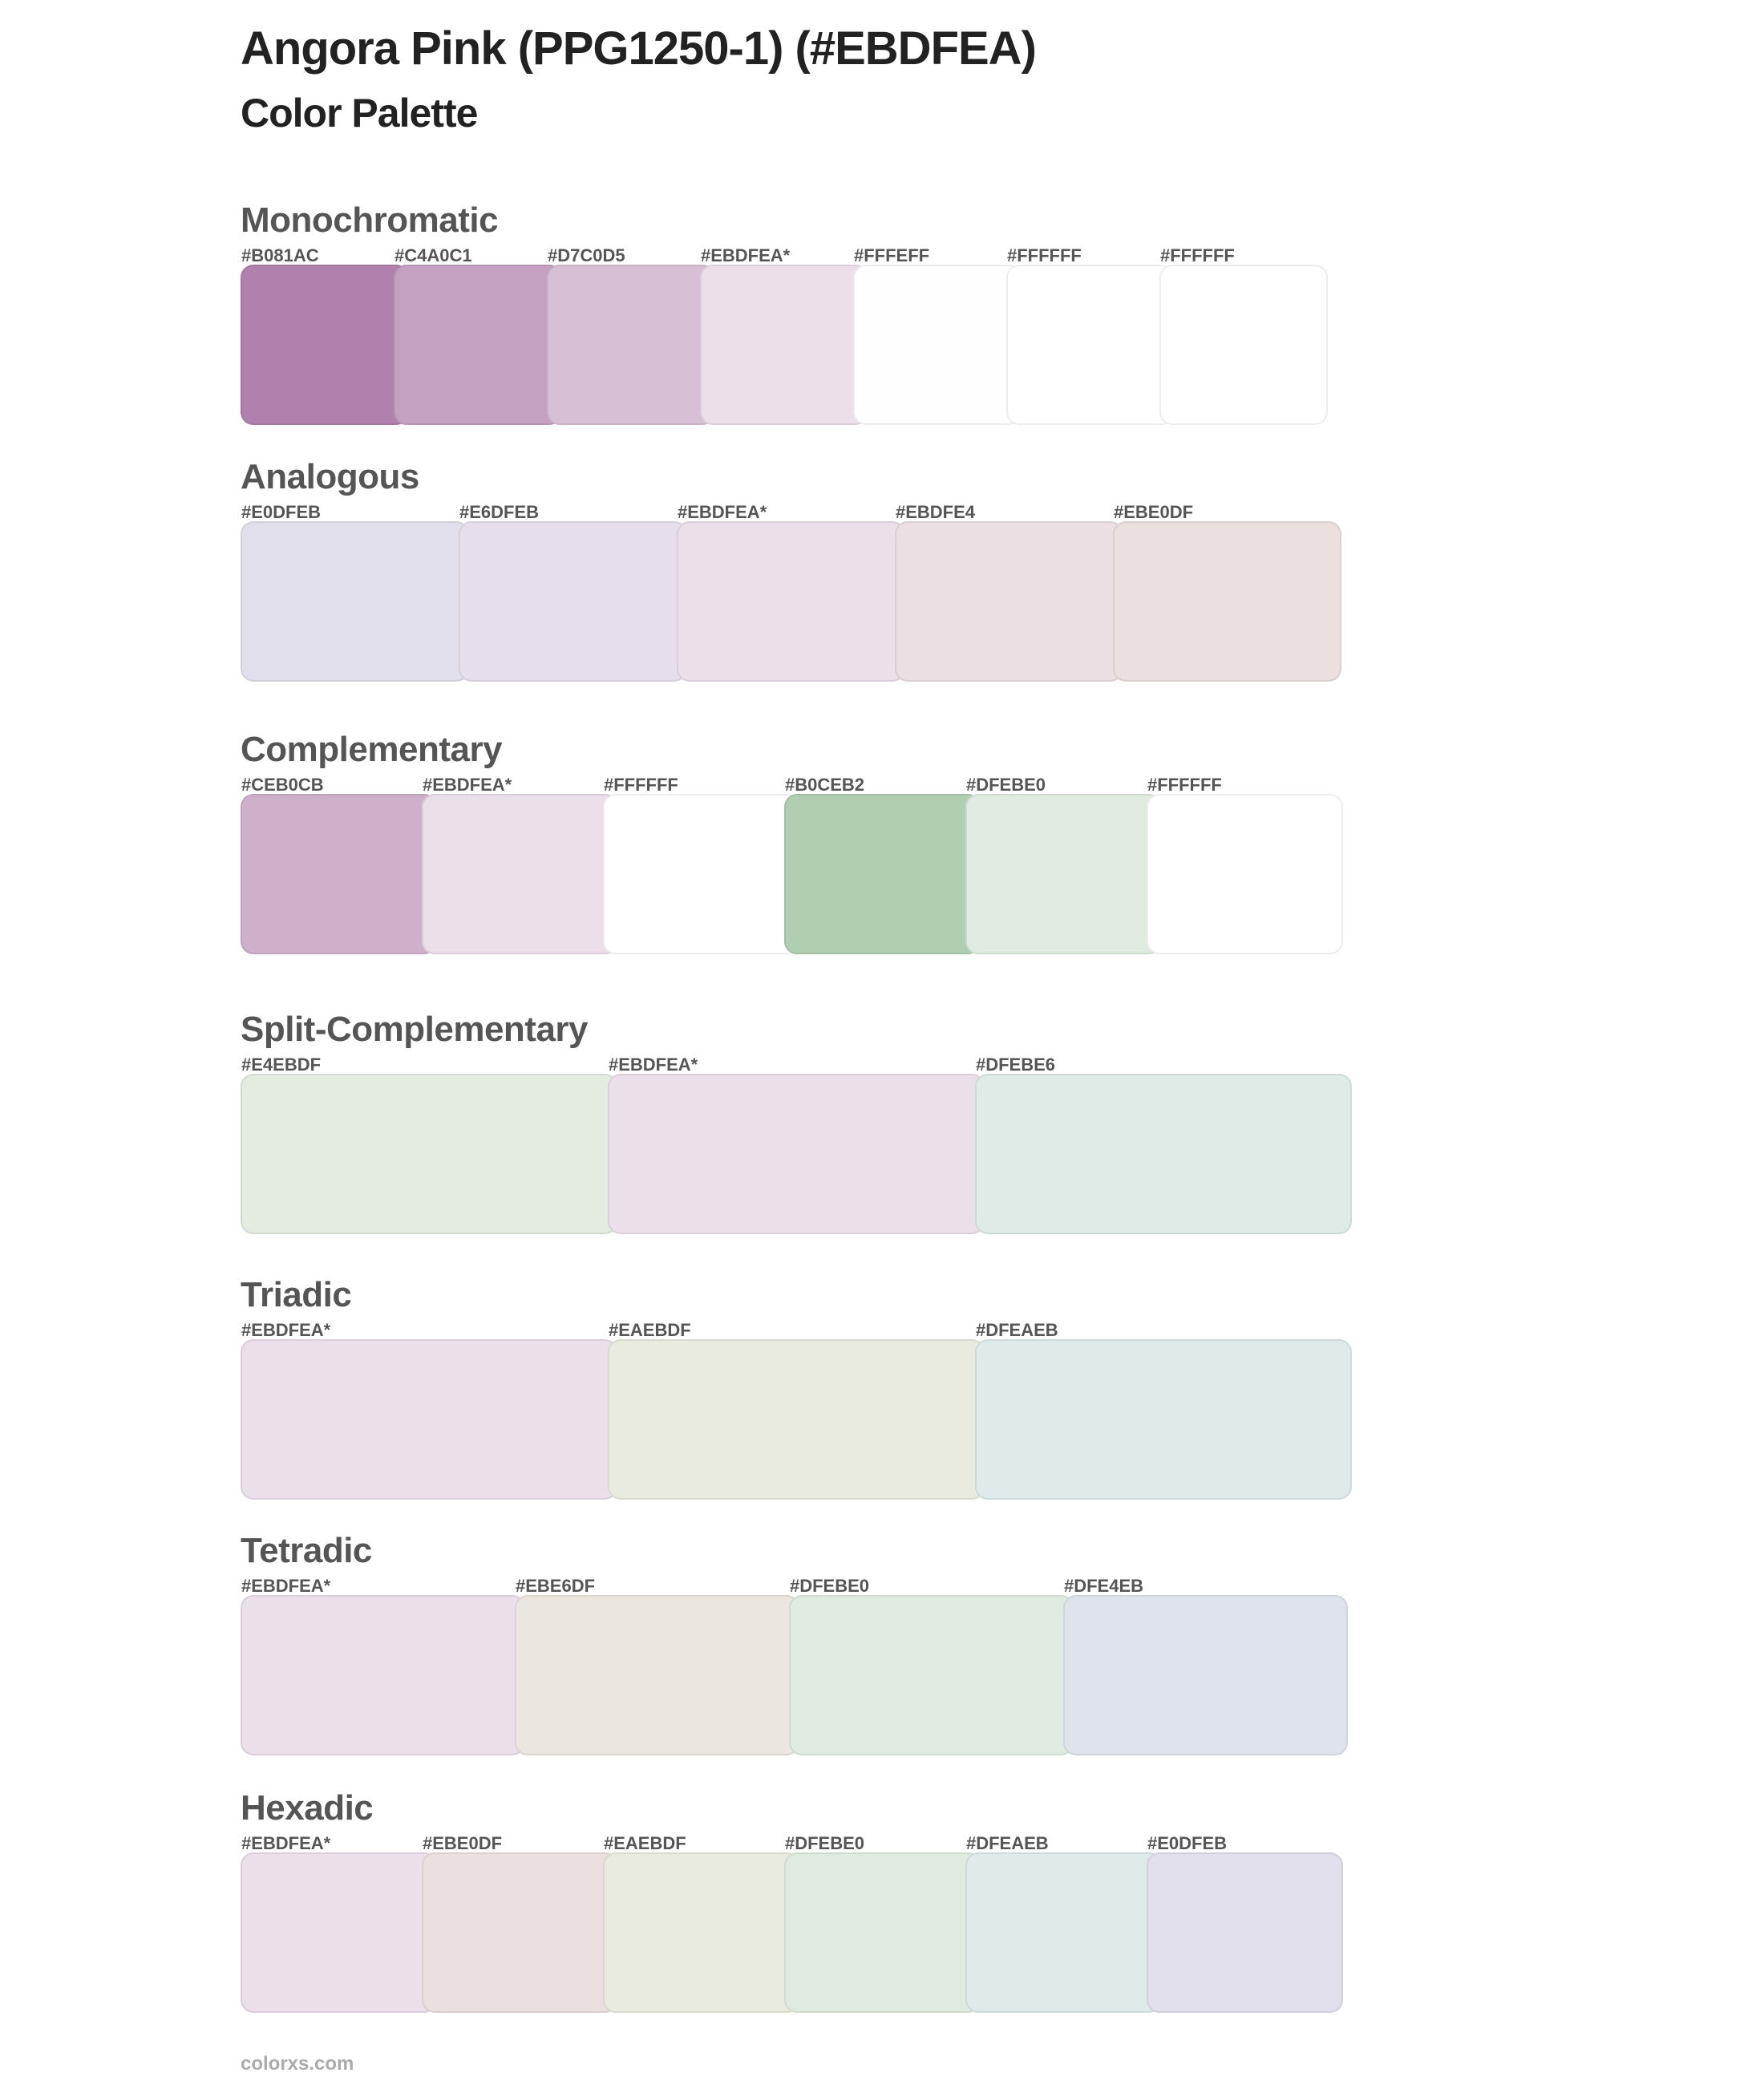 The width and height of the screenshot is (1764, 2085). What do you see at coordinates (639, 49) in the screenshot?
I see `page-title: Angora Pink (PPG1250-1) (#EBDFEA)` at bounding box center [639, 49].